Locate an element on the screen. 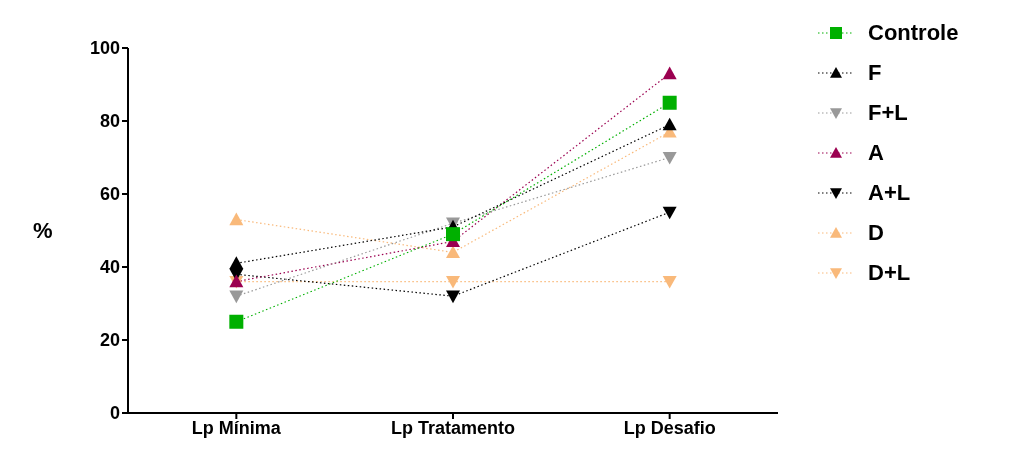 This screenshot has width=1016, height=471. legend-label: F is located at coordinates (875, 73).